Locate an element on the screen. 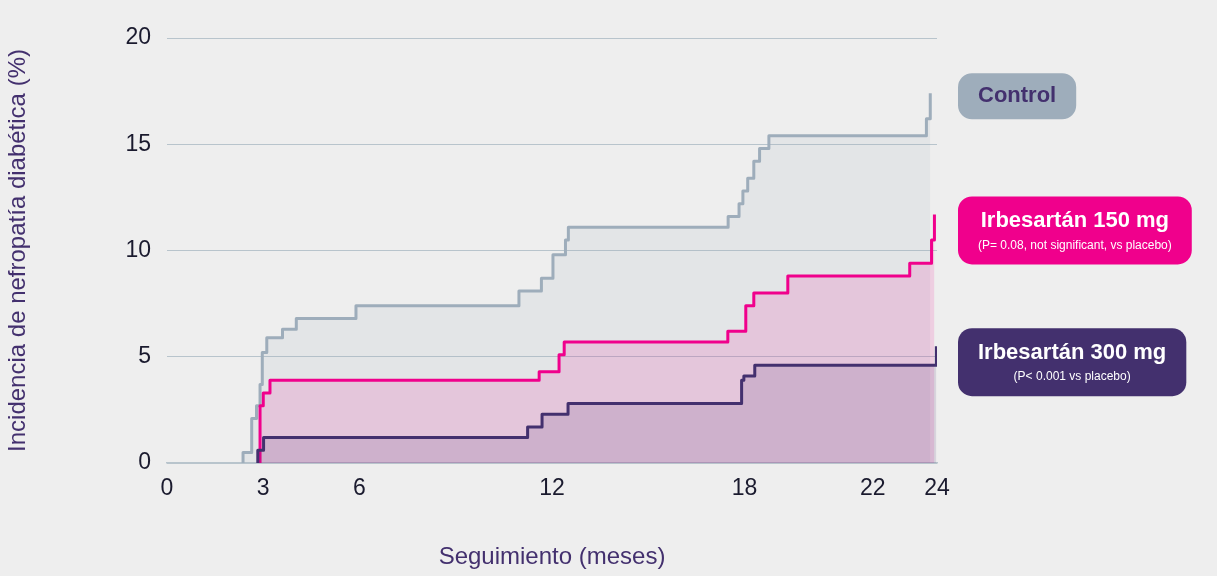 The width and height of the screenshot is (1217, 576). x-axis-title: Seguimiento (meses) is located at coordinates (552, 556).